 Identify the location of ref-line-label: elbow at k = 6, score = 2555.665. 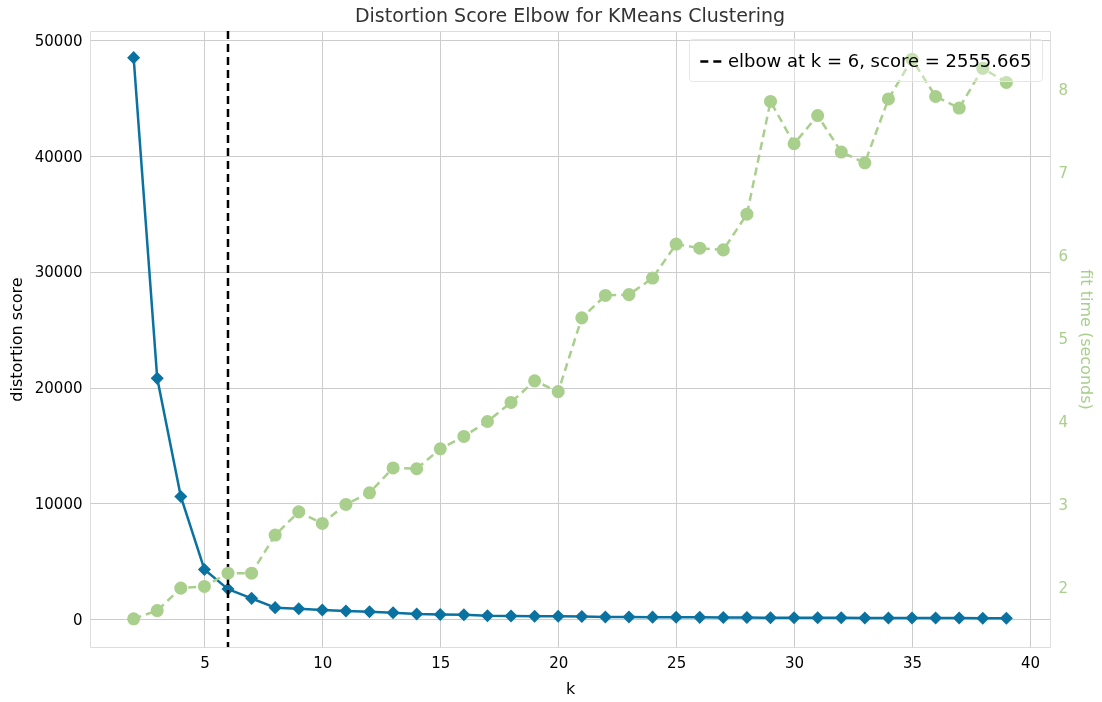
(880, 60).